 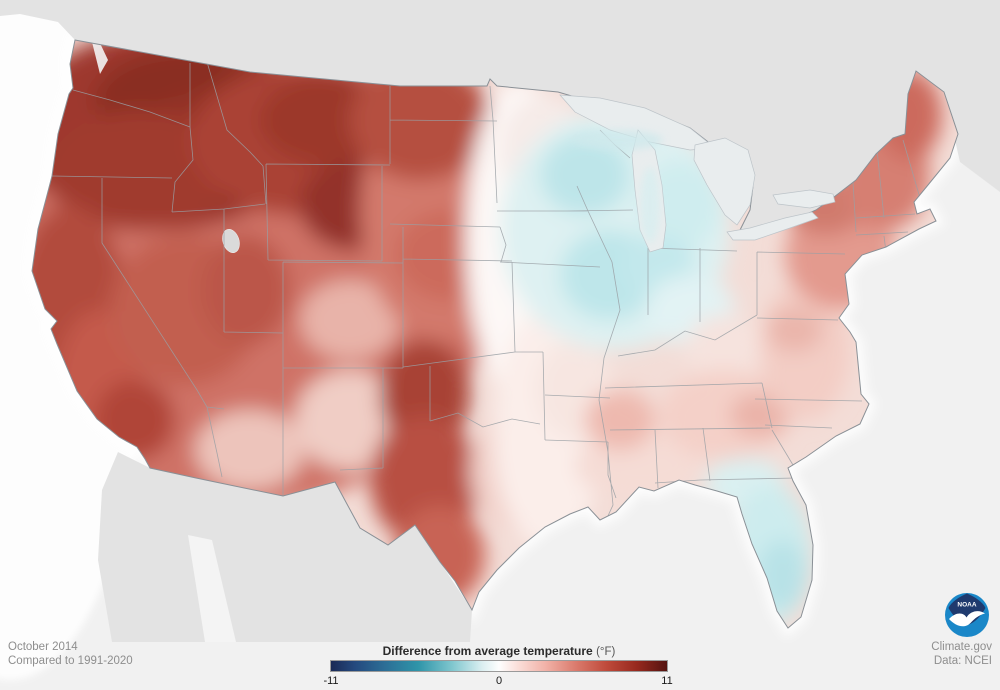 I want to click on anomaly-blob-ohio-valley-light, so click(x=725, y=350).